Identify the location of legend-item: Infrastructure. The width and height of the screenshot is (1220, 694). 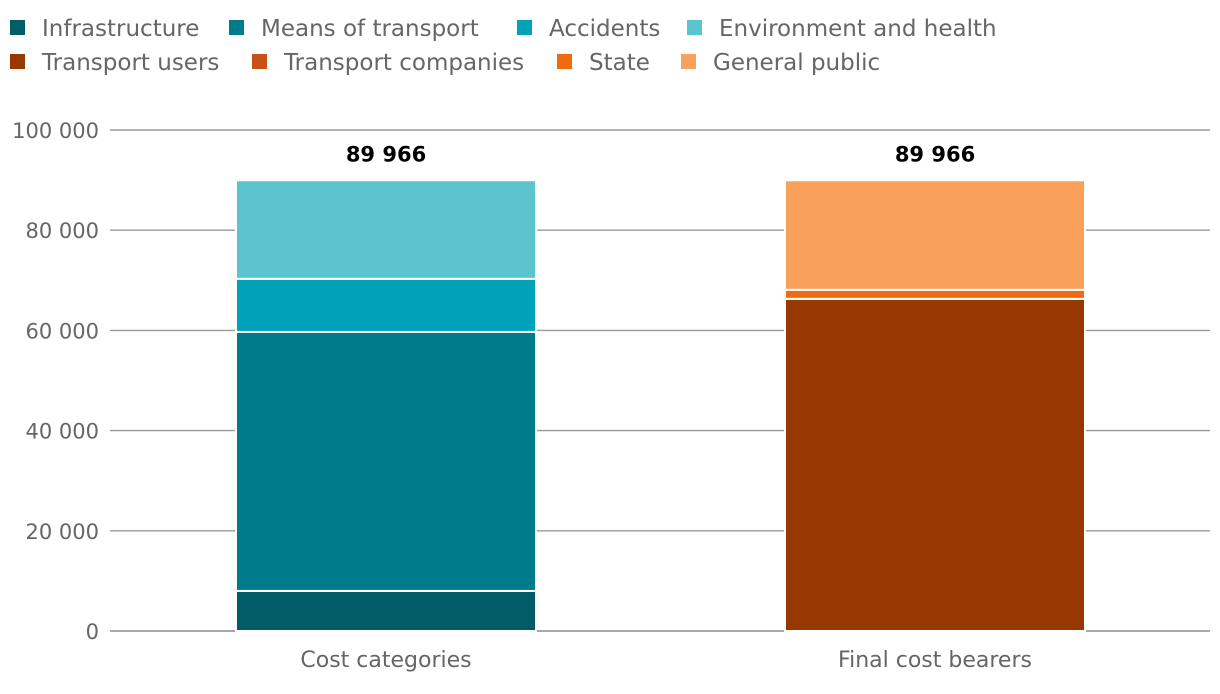
(104, 29).